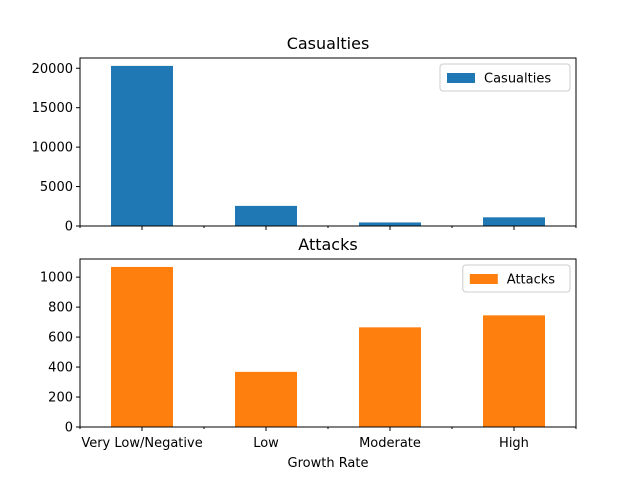  What do you see at coordinates (52, 148) in the screenshot?
I see `y-tick-label: 10000` at bounding box center [52, 148].